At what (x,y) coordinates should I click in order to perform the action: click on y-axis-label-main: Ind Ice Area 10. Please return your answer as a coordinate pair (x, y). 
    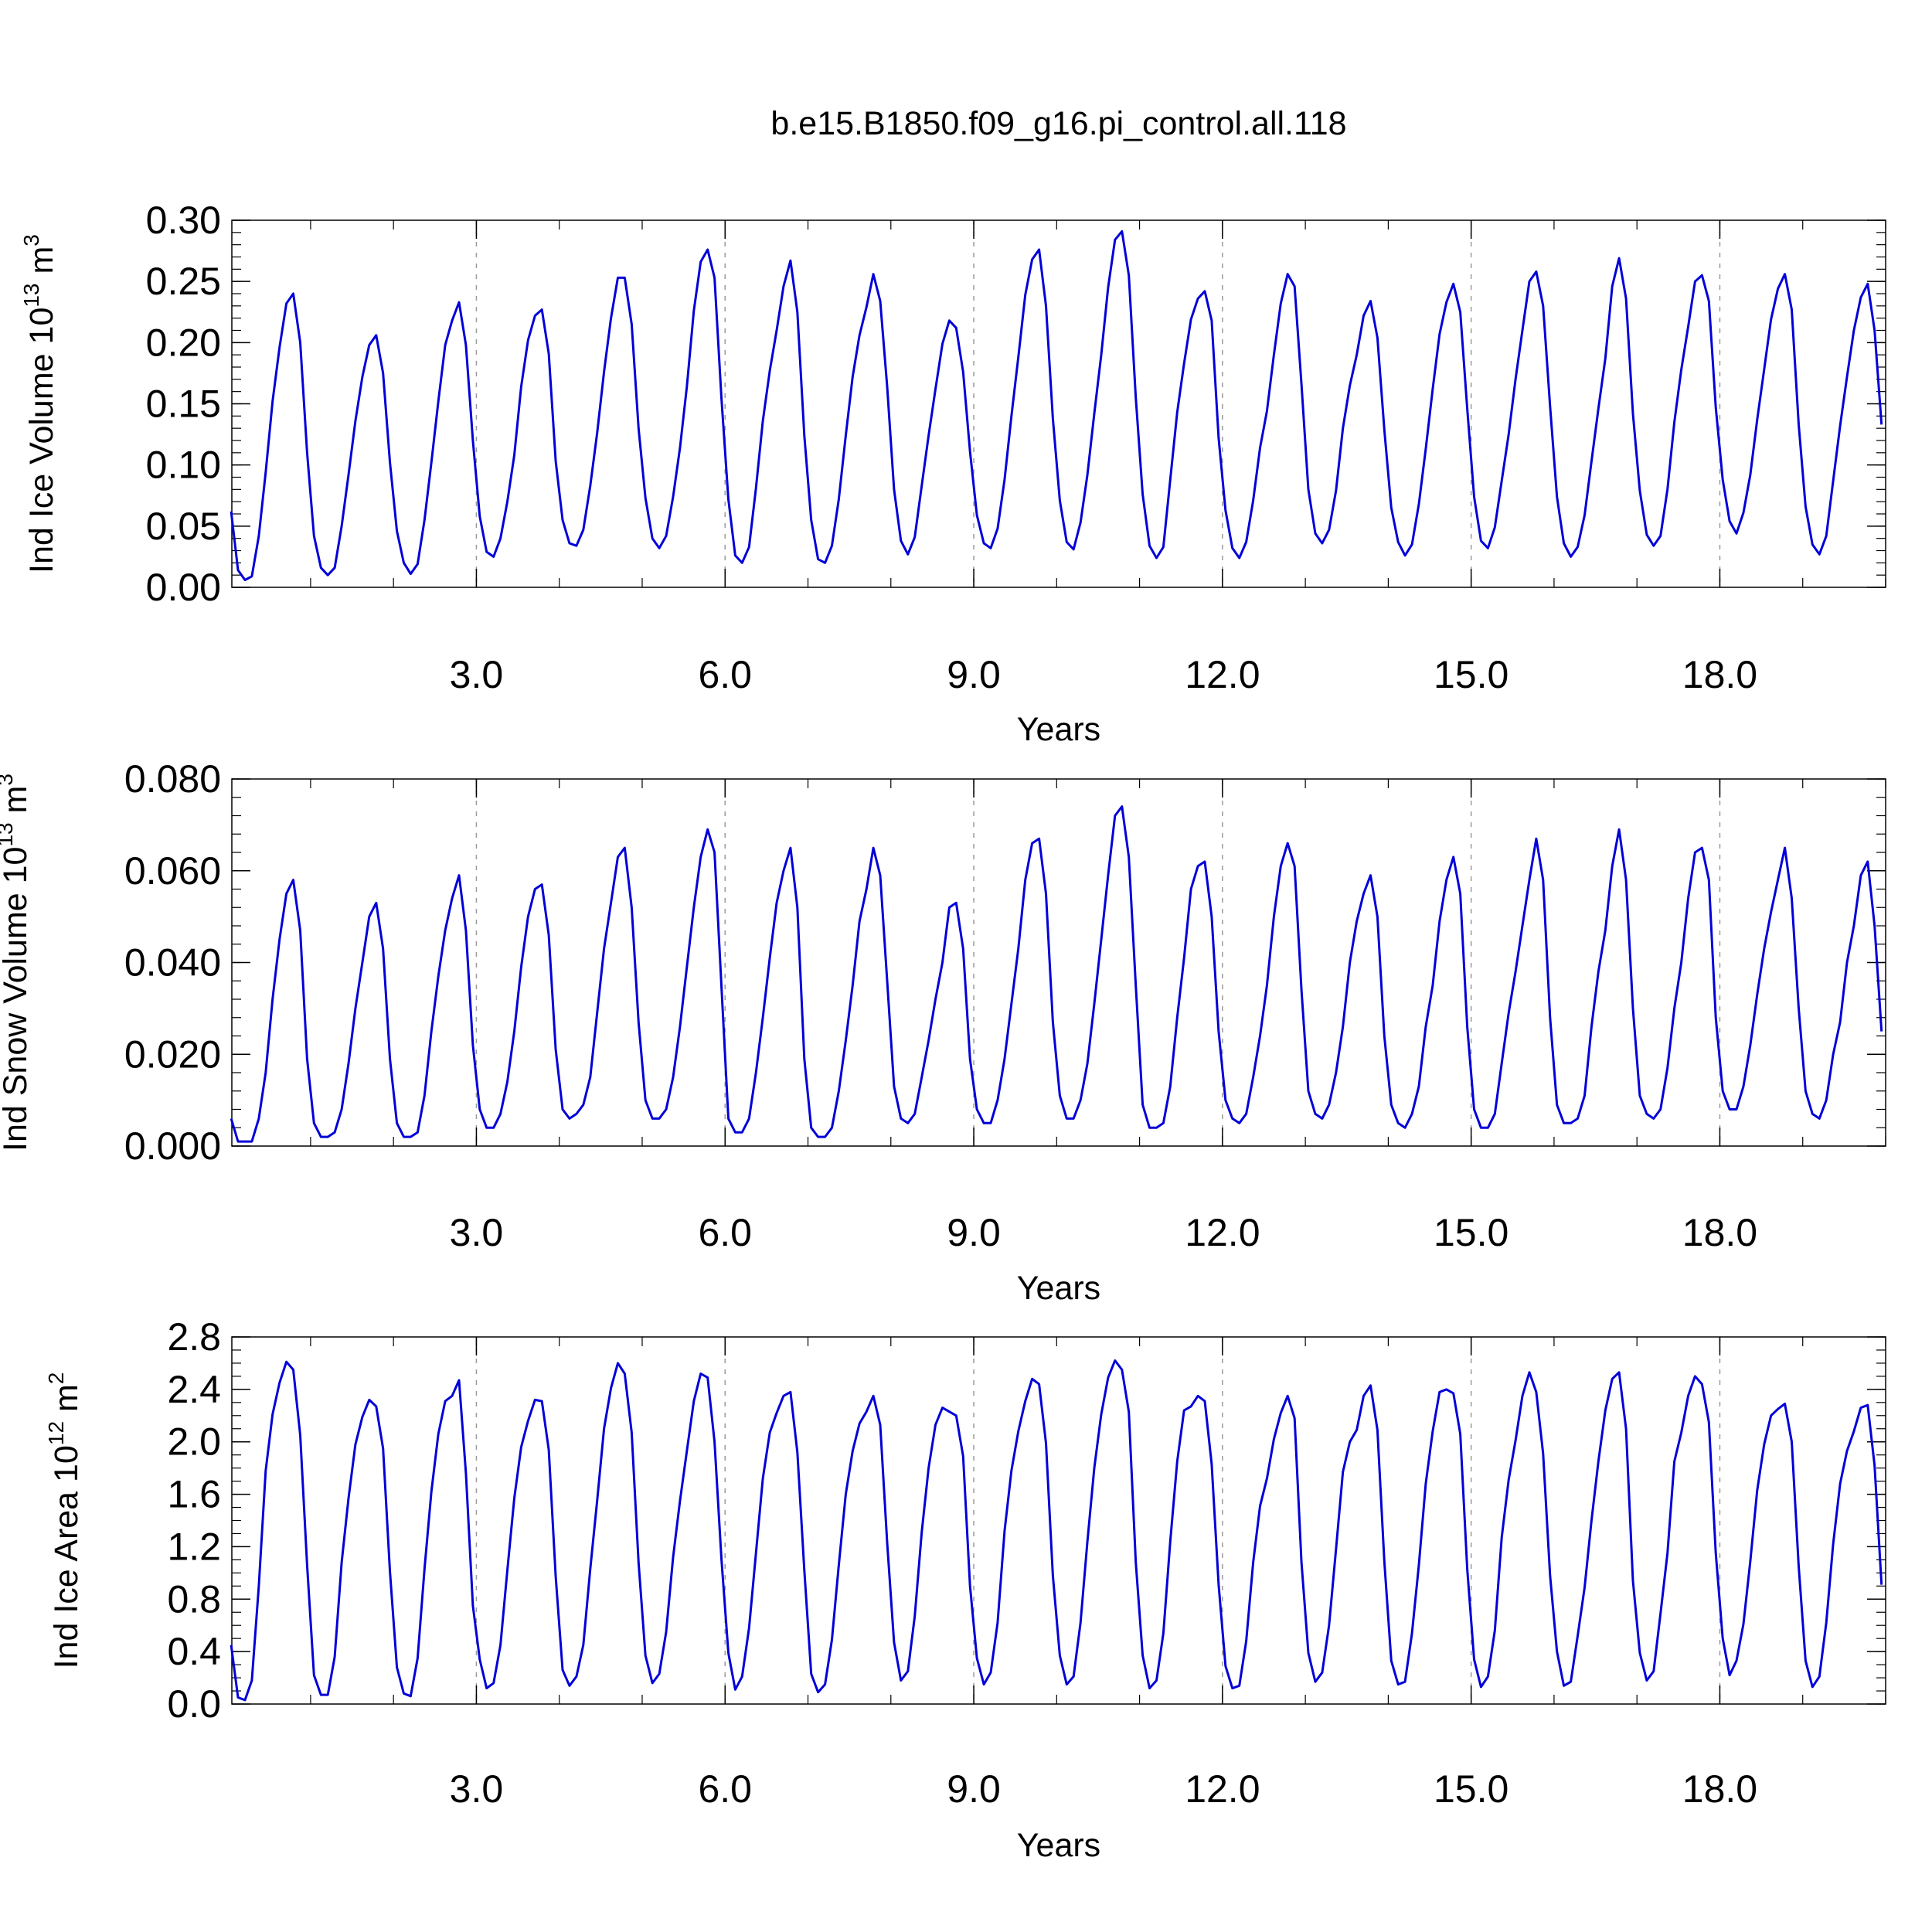
    Looking at the image, I should click on (66, 1556).